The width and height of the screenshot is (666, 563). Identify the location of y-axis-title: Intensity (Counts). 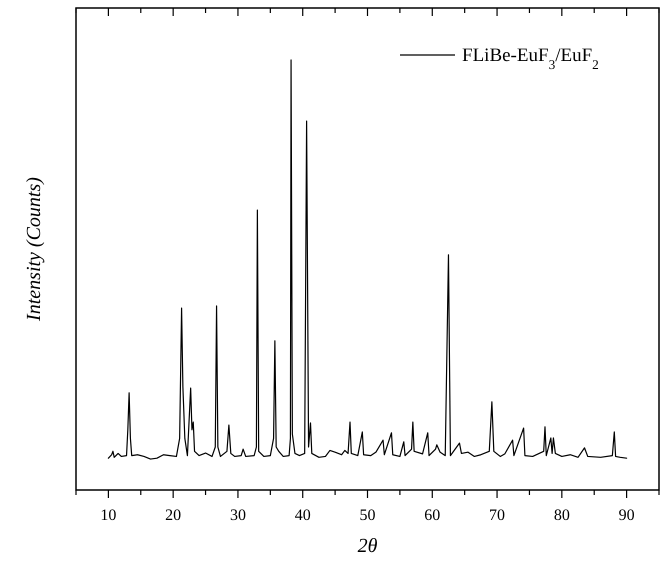
(34, 249).